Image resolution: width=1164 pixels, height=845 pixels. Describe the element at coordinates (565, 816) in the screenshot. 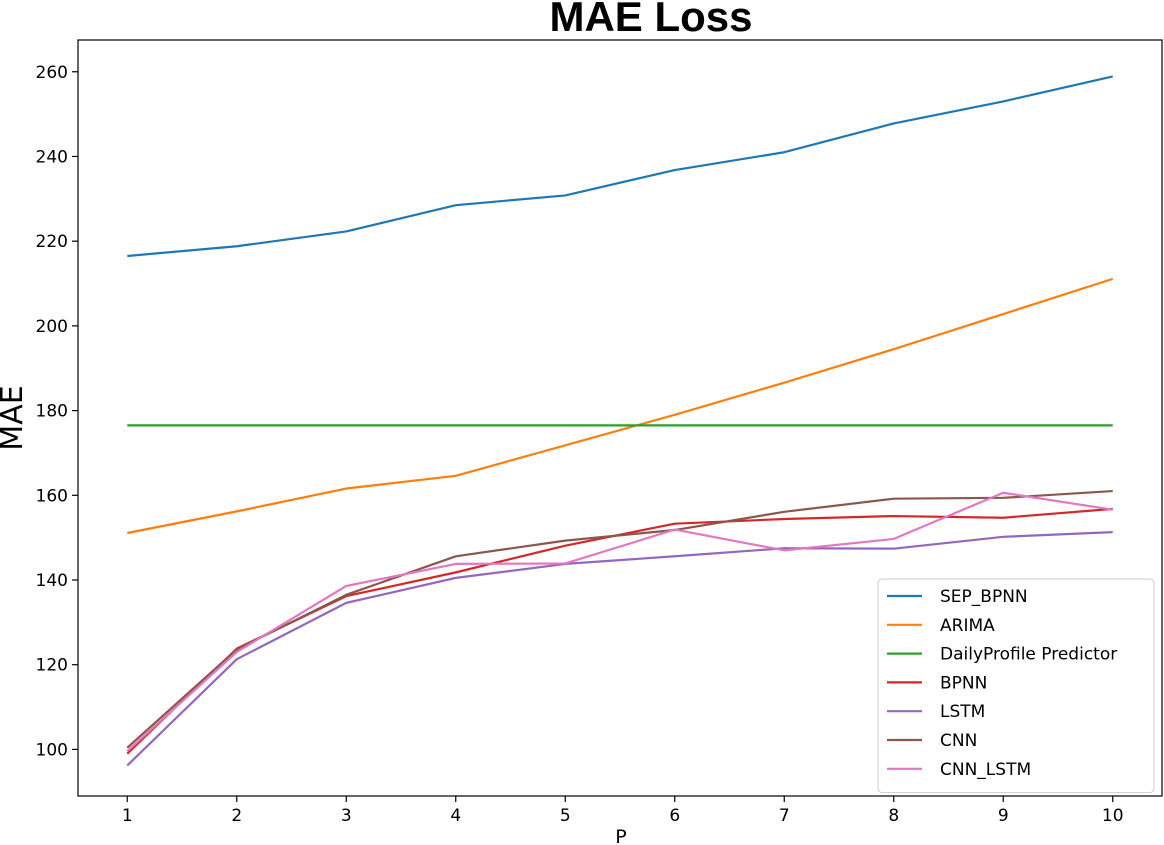

I see `x-tick-label: 5` at that location.